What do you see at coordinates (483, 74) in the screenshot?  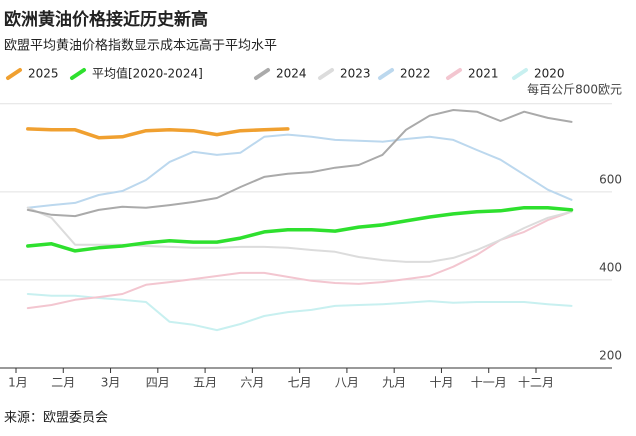 I see `legend-label: 2021` at bounding box center [483, 74].